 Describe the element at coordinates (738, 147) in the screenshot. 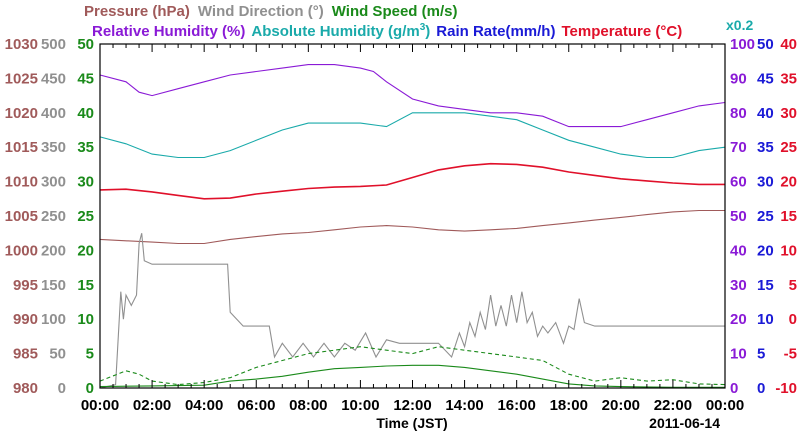

I see `relative-humidity-tick-label: 70` at that location.